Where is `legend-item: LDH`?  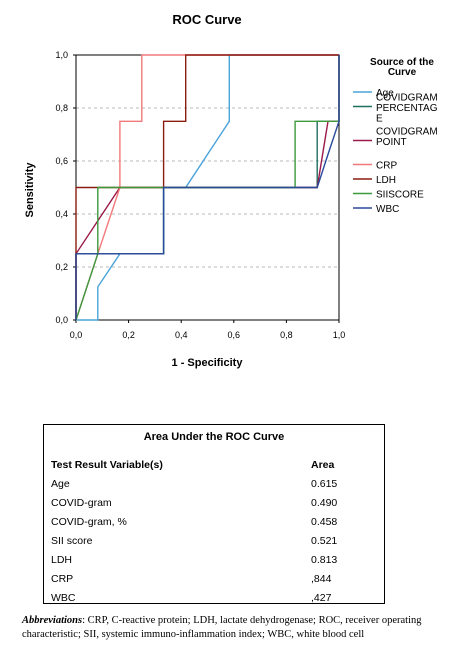
legend-item: LDH is located at coordinates (374, 180).